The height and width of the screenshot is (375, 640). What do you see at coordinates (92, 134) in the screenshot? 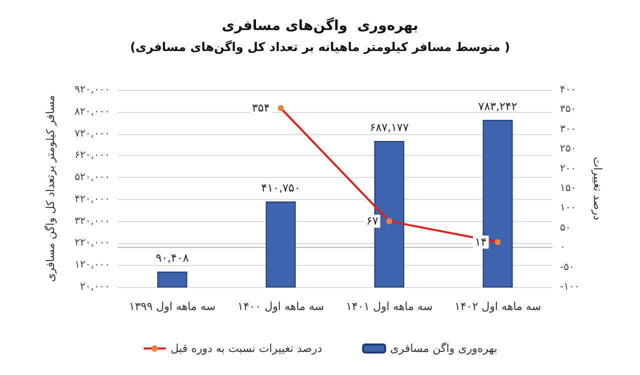
I see `y-tick-label: ۷۲۰,۰۰۰` at bounding box center [92, 134].